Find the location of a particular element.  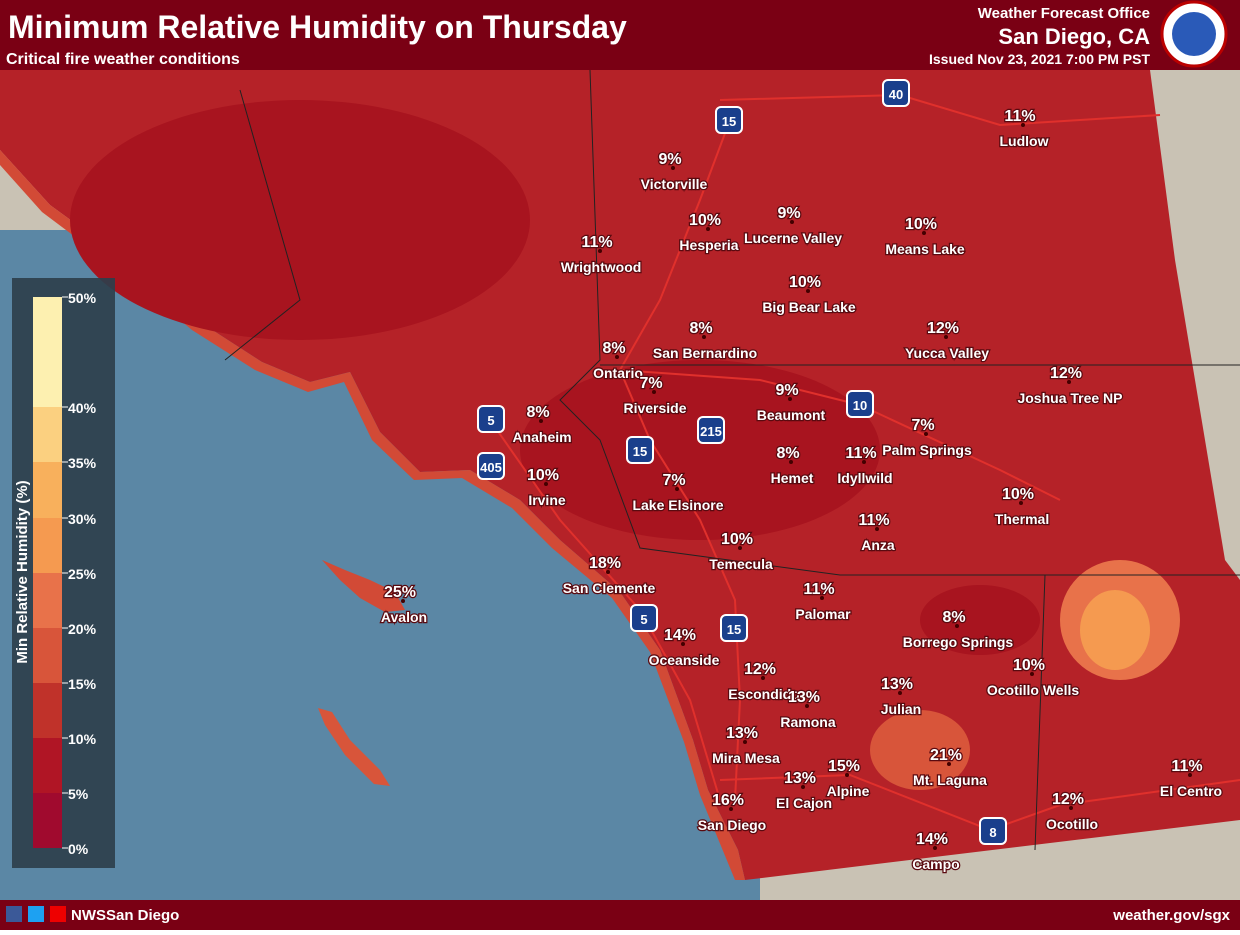

city-name: El Centro is located at coordinates (1191, 791).